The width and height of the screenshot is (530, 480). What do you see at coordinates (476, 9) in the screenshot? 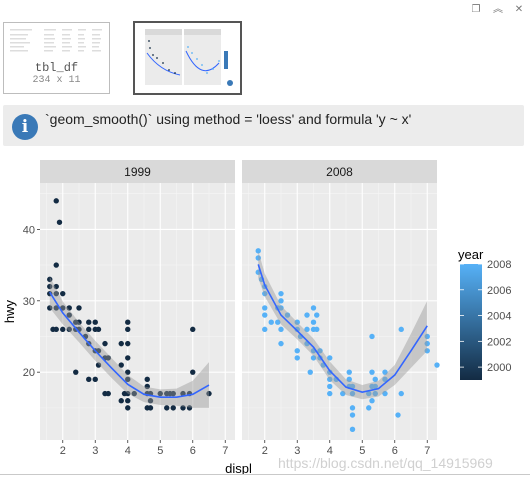
I see `restore-icon: ❐` at bounding box center [476, 9].